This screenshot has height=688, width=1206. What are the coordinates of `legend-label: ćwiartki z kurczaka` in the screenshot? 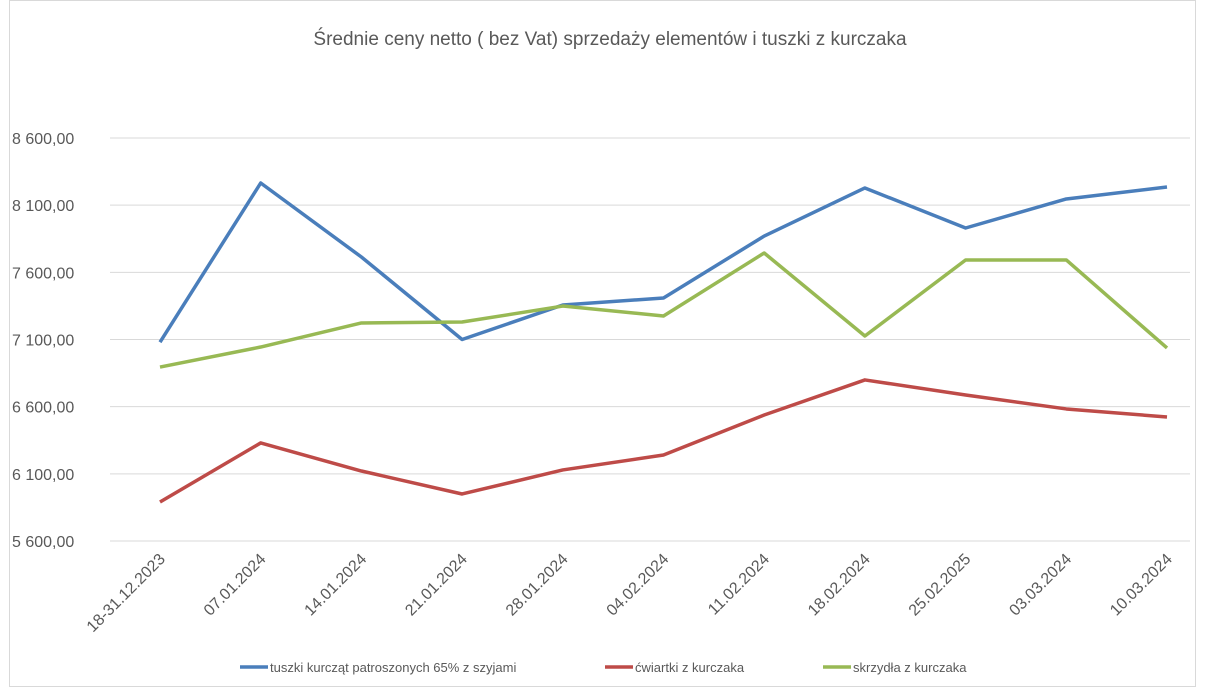 It's located at (690, 667).